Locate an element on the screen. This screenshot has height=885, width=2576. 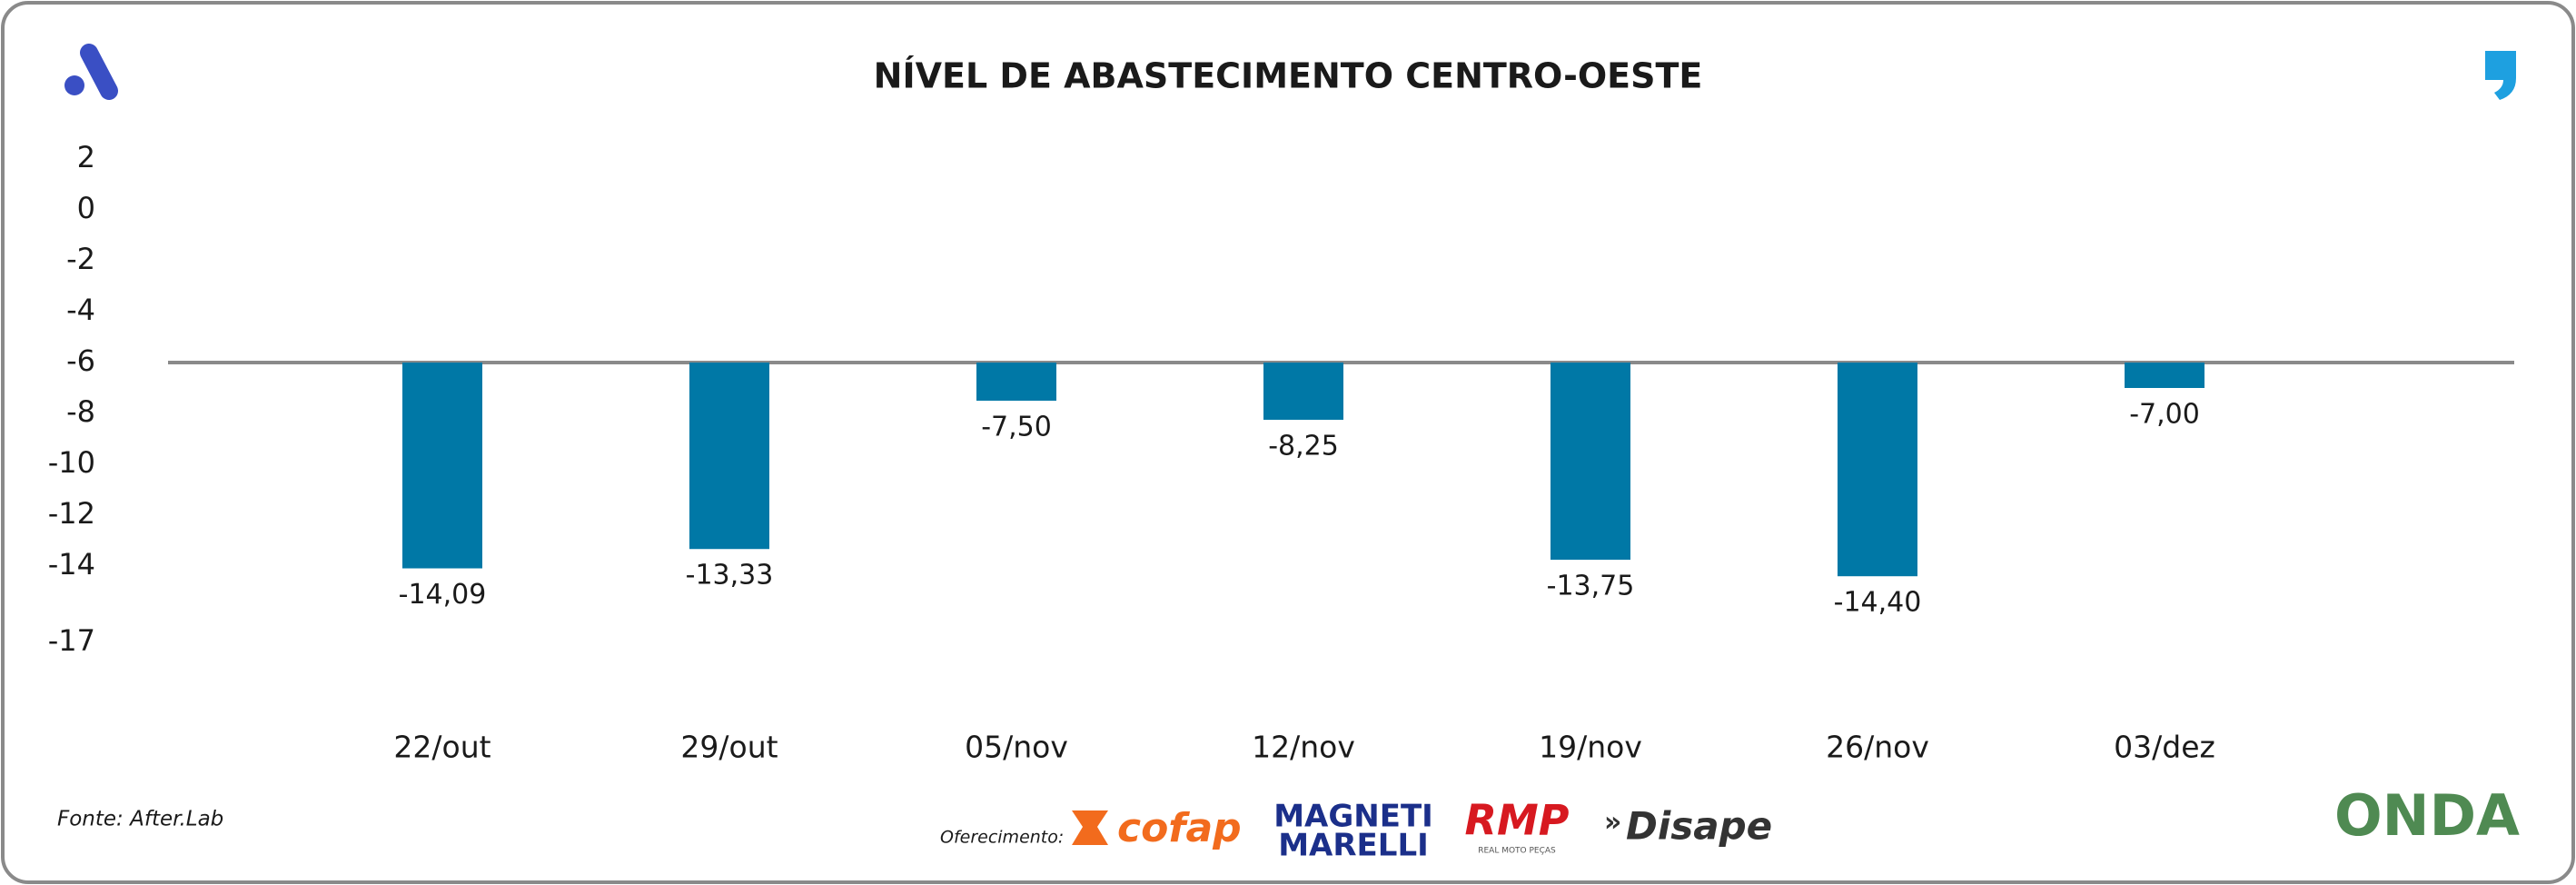
x-tick-label: 29/out is located at coordinates (729, 747).